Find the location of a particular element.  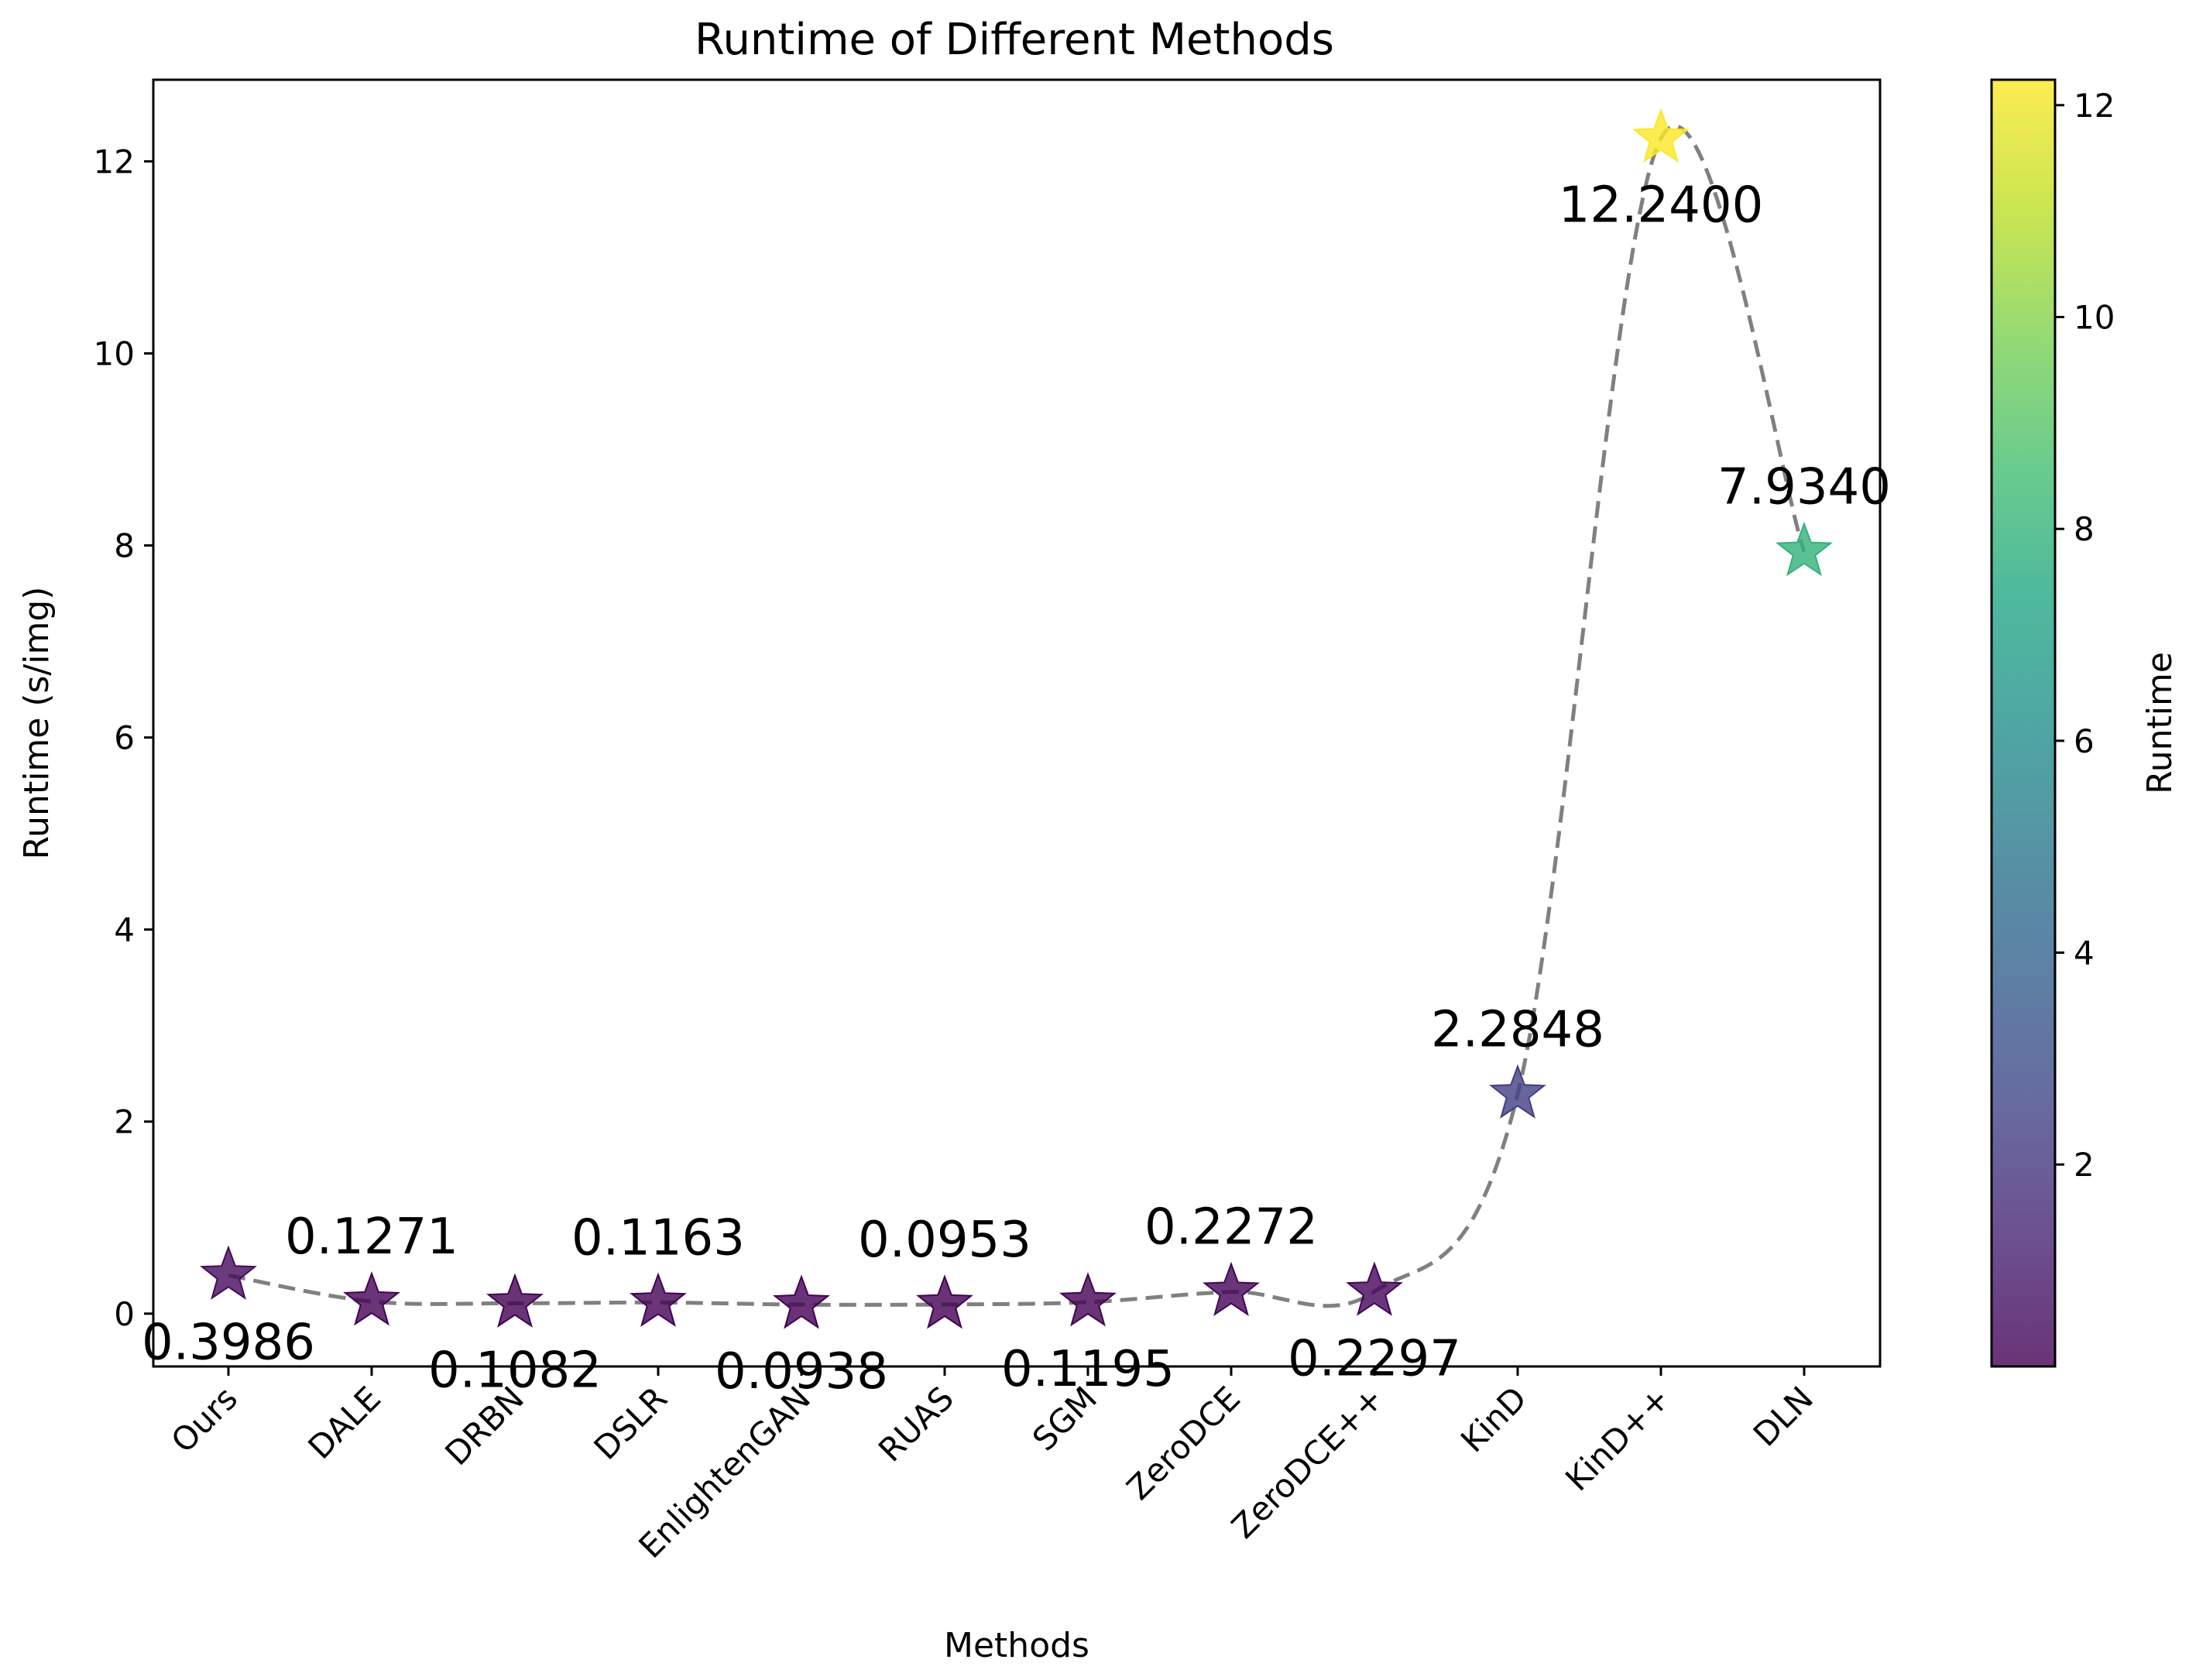

y-tick-label: 8 is located at coordinates (124, 546).